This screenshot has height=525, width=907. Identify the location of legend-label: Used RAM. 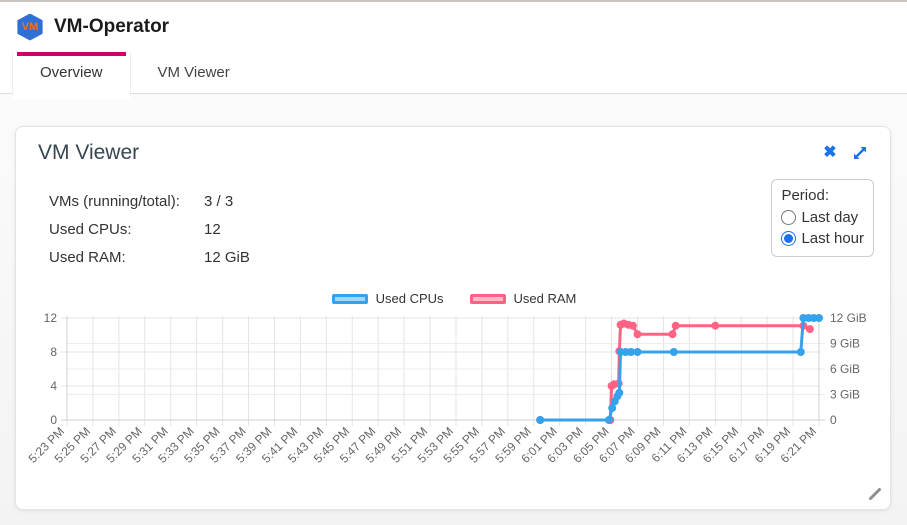
(545, 298).